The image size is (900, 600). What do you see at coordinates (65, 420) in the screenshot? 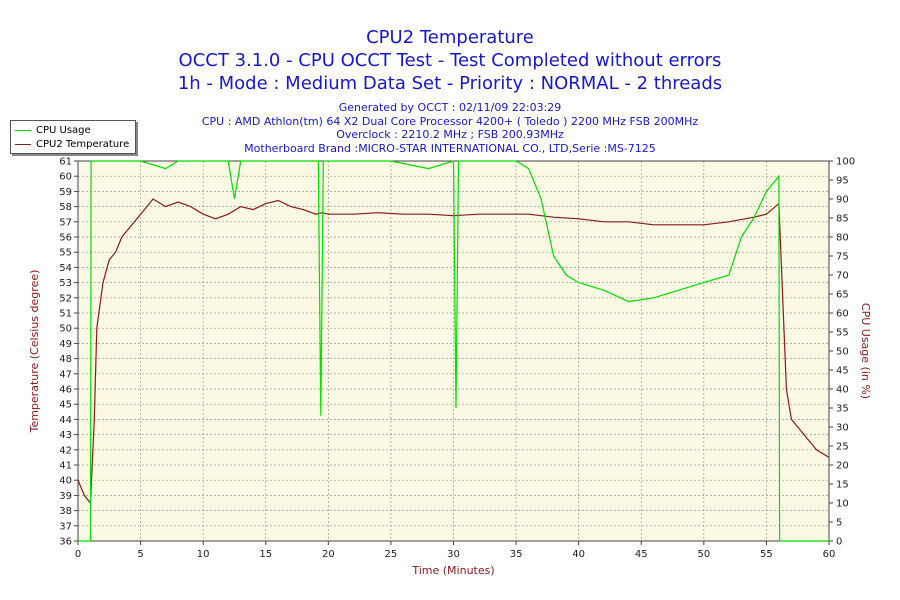
I see `y-left-tick-label: 44` at bounding box center [65, 420].